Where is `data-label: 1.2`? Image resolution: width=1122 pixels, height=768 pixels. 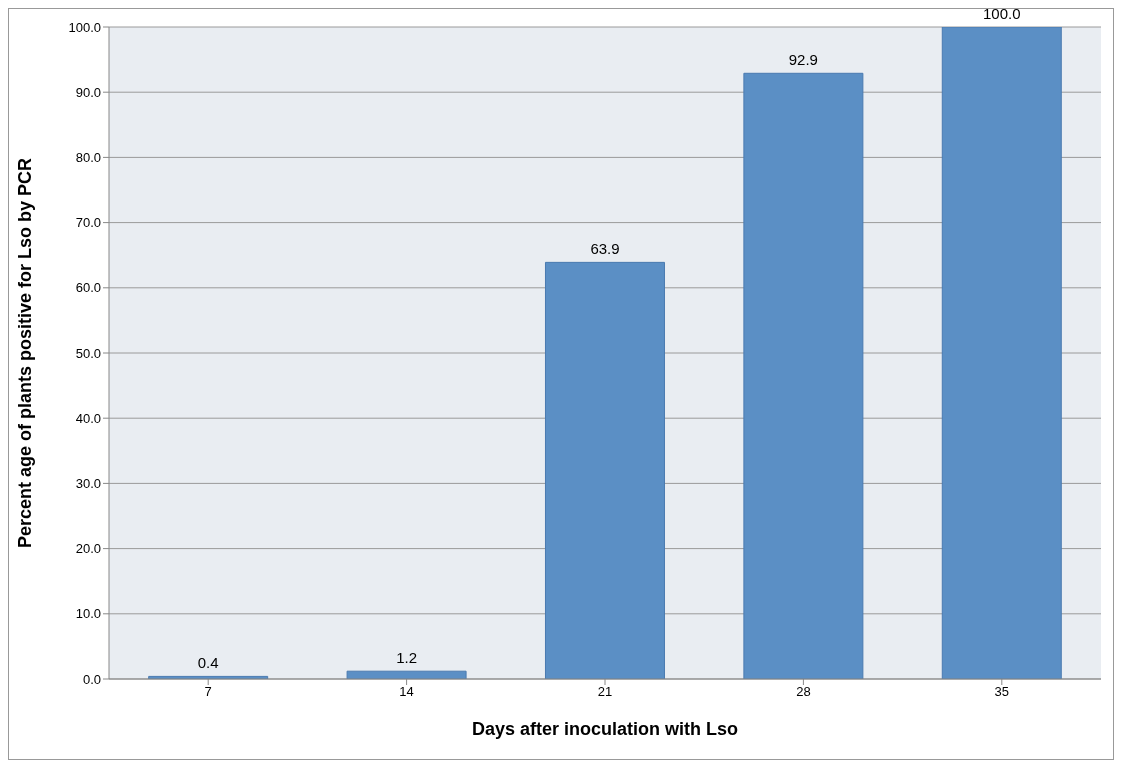
data-label: 1.2 is located at coordinates (407, 658).